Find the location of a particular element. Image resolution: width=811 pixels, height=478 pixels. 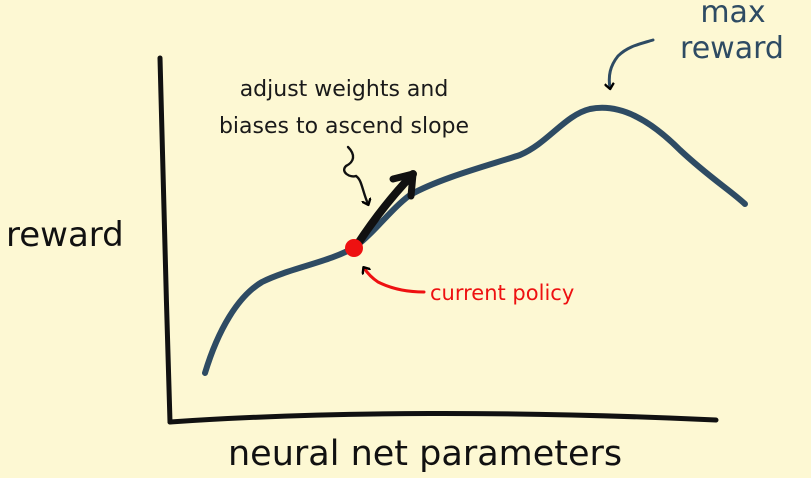

max-reward-label-line1: max is located at coordinates (732, 15).